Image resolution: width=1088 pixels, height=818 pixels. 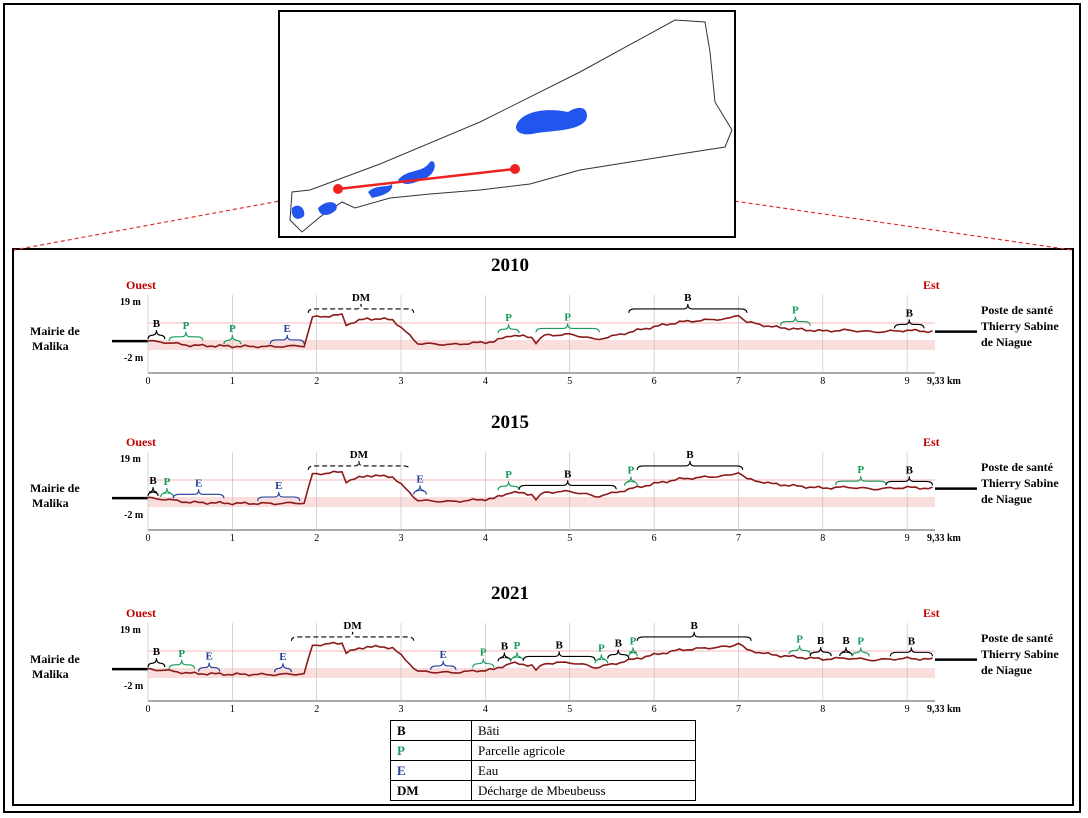 I want to click on legend-row: B Bâti, so click(x=543, y=730).